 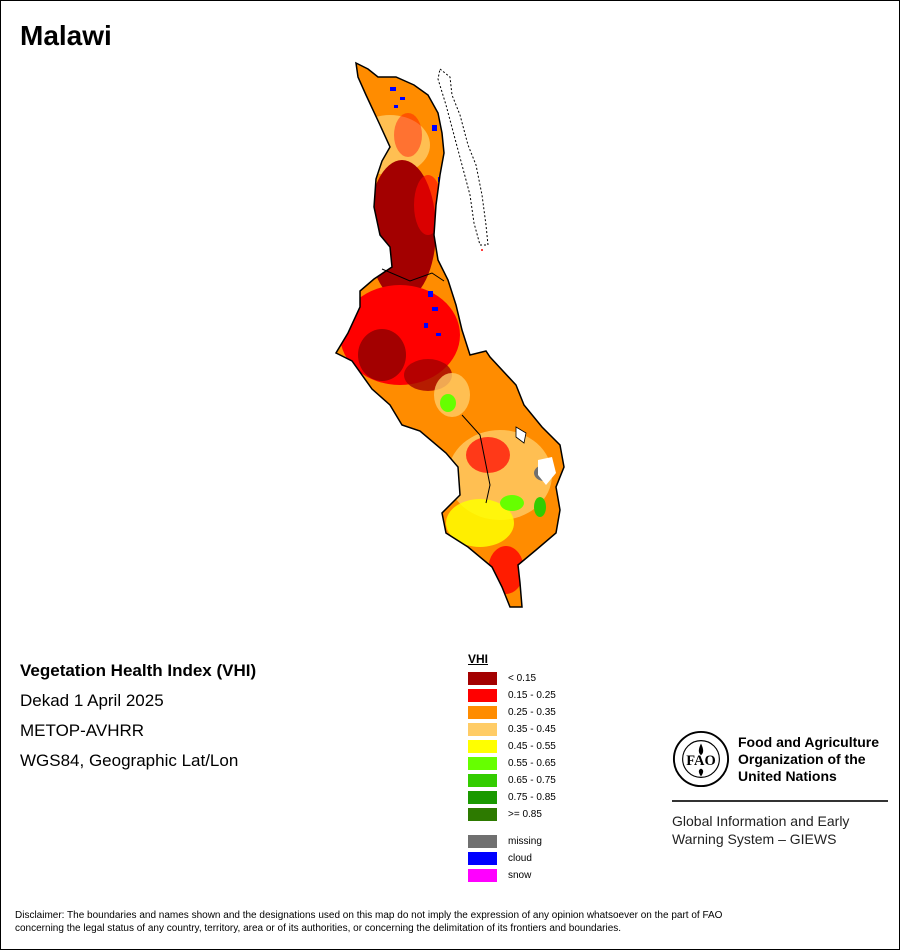 I want to click on legend-row: 0.15 - 0.25, so click(x=512, y=695).